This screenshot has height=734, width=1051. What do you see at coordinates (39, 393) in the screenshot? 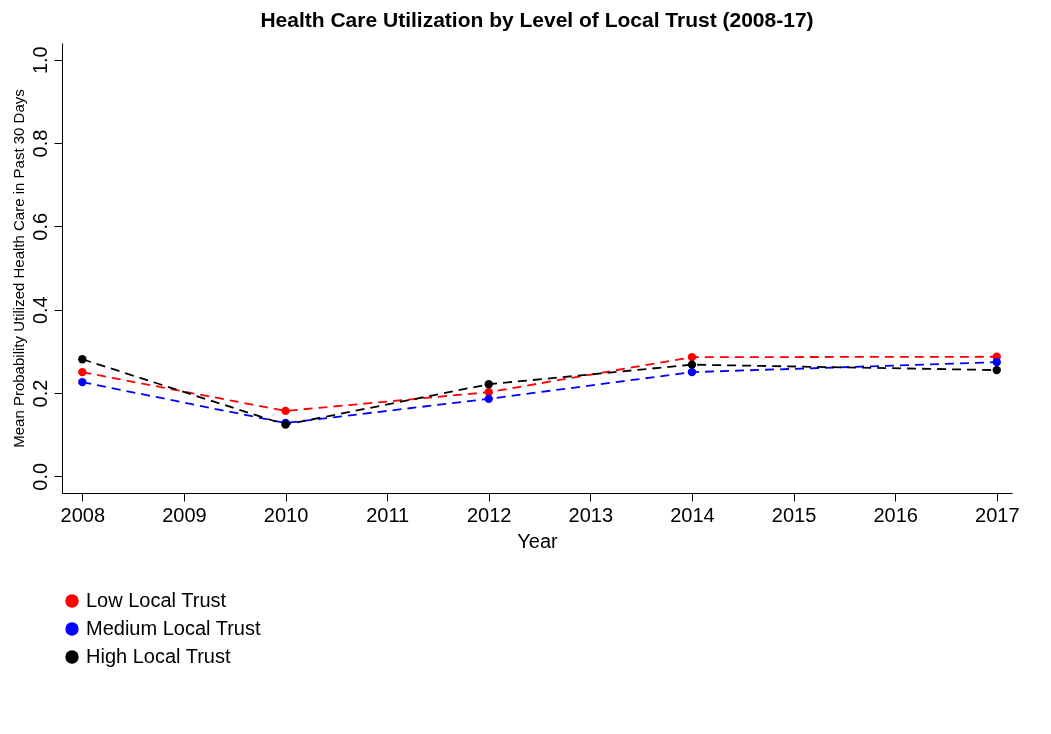
I see `y-tick-label: 0.2` at bounding box center [39, 393].